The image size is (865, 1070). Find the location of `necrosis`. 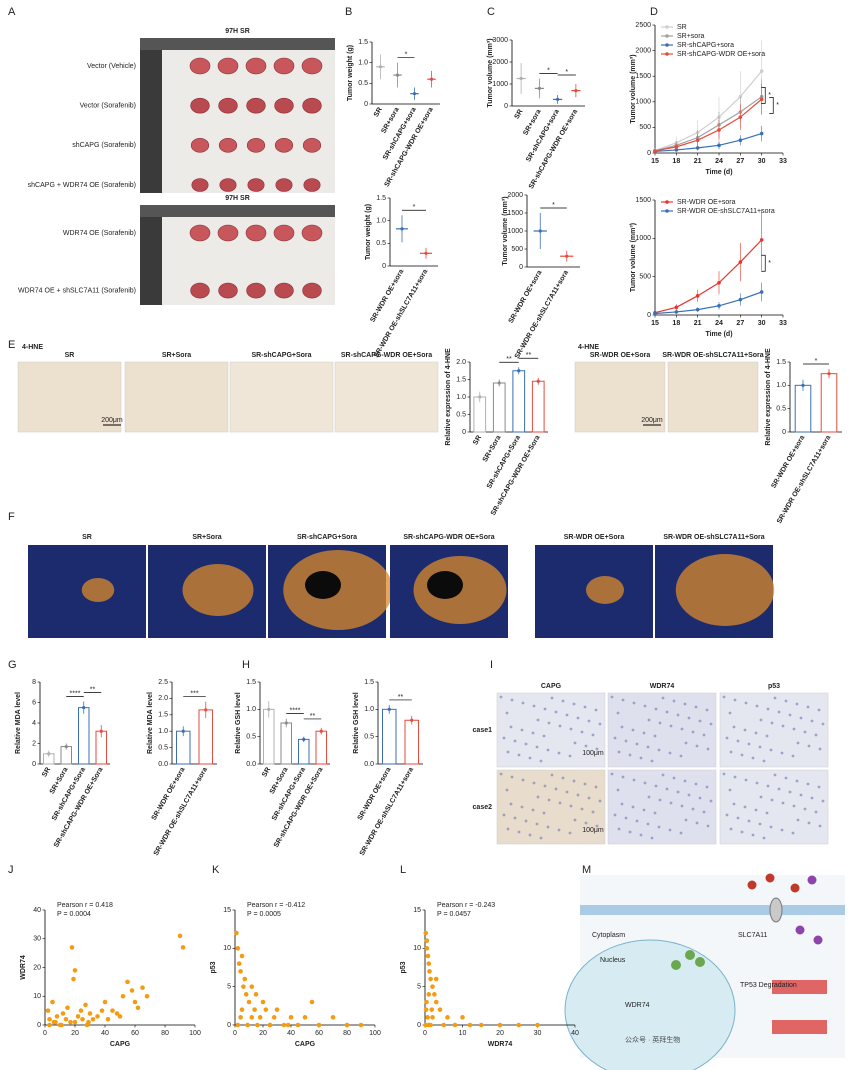

necrosis is located at coordinates (445, 585).